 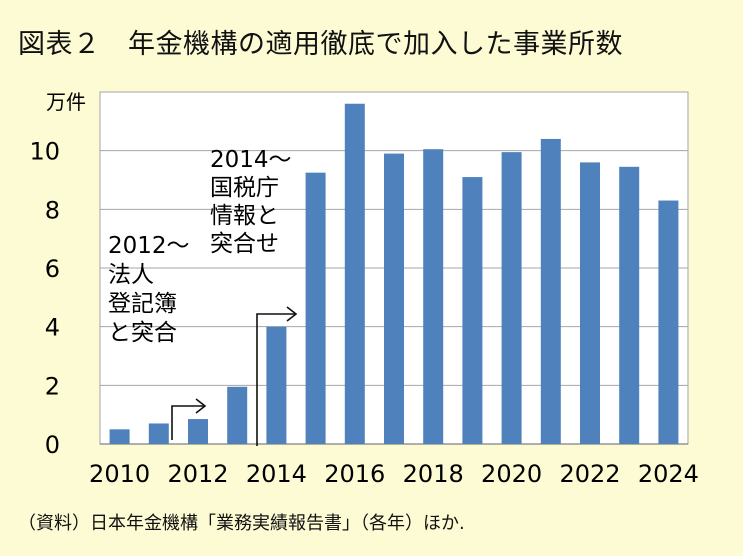 What do you see at coordinates (276, 385) in the screenshot?
I see `bar-2014` at bounding box center [276, 385].